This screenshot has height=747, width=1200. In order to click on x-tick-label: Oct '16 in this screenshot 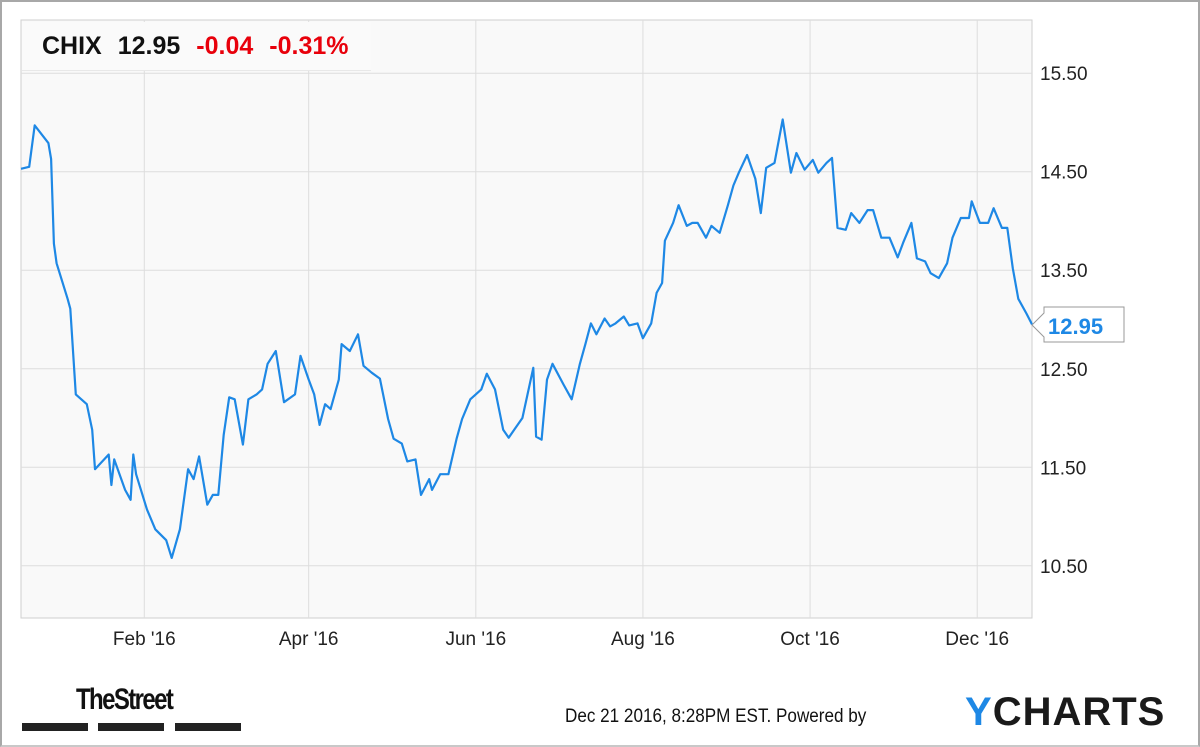, I will do `click(810, 639)`.